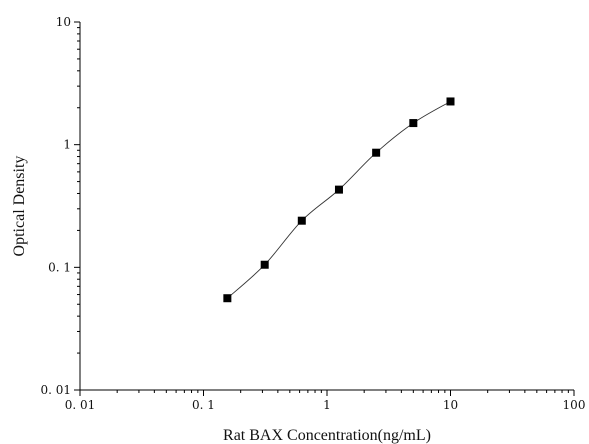 This screenshot has height=444, width=589. I want to click on x-tick-label: 10, so click(450, 405).